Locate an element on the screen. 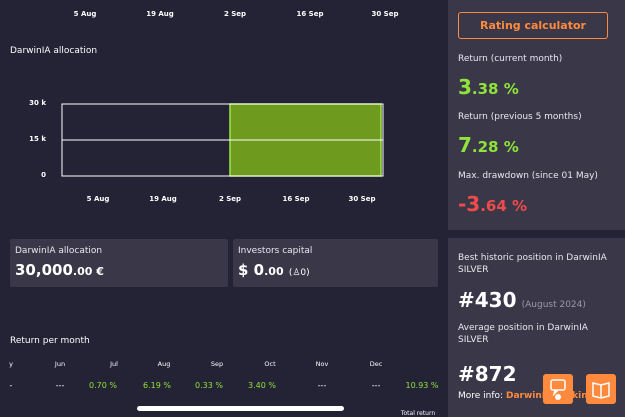  x-tick-label: 5 Aug is located at coordinates (98, 199).